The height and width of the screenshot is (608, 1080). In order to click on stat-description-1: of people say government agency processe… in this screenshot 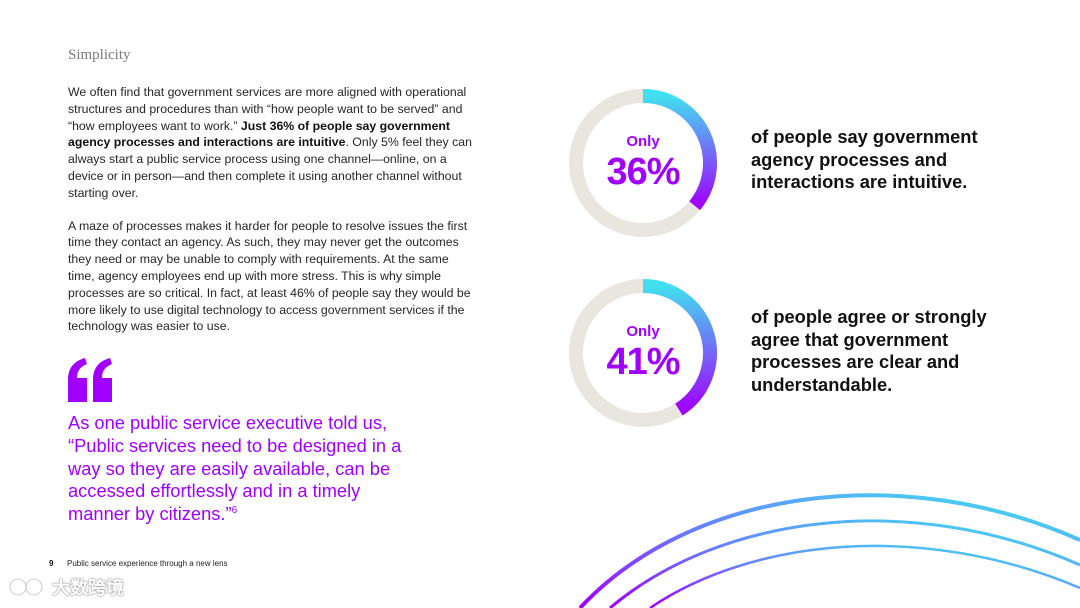, I will do `click(864, 159)`.